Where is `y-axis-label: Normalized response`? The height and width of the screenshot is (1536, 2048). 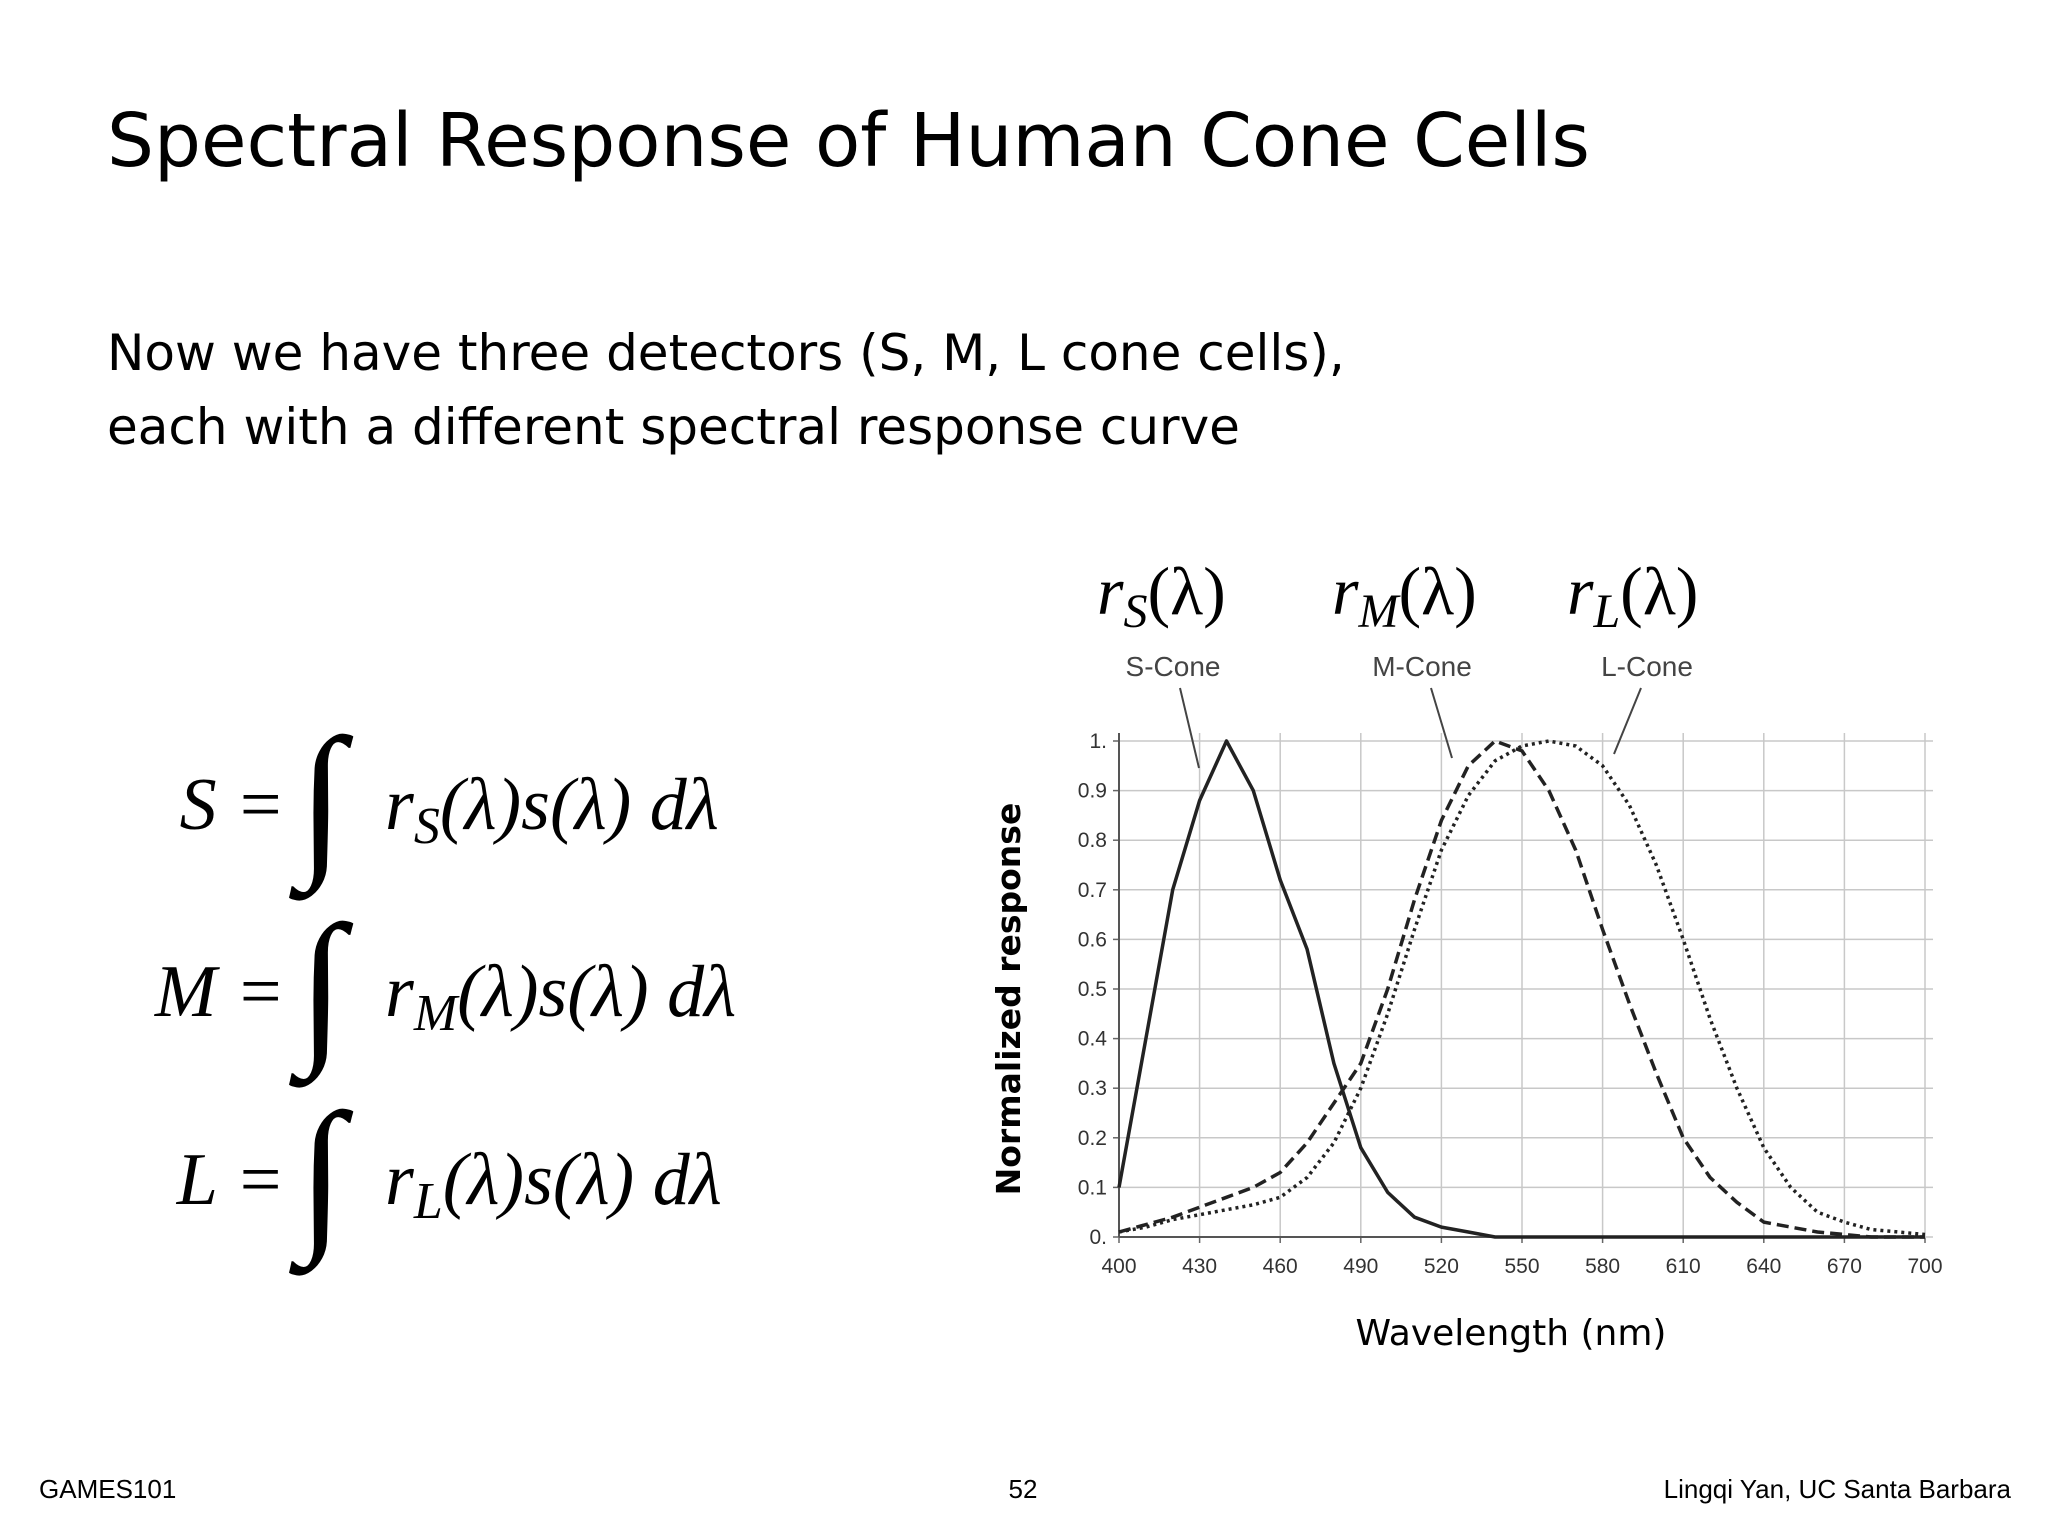
y-axis-label: Normalized response is located at coordinates (1008, 999).